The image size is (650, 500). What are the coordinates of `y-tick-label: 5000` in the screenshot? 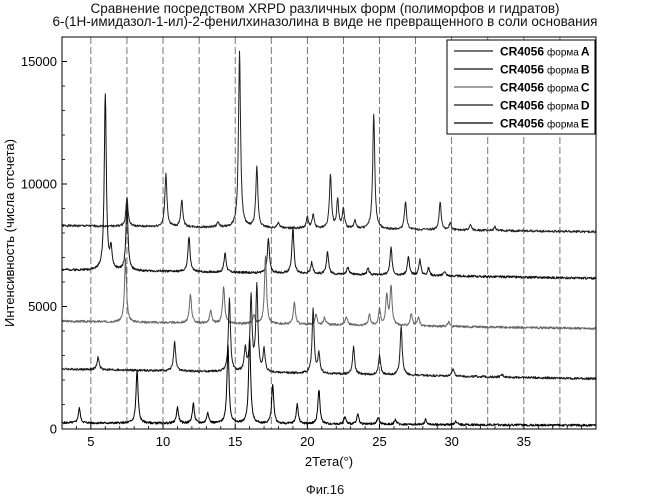 It's located at (42, 306).